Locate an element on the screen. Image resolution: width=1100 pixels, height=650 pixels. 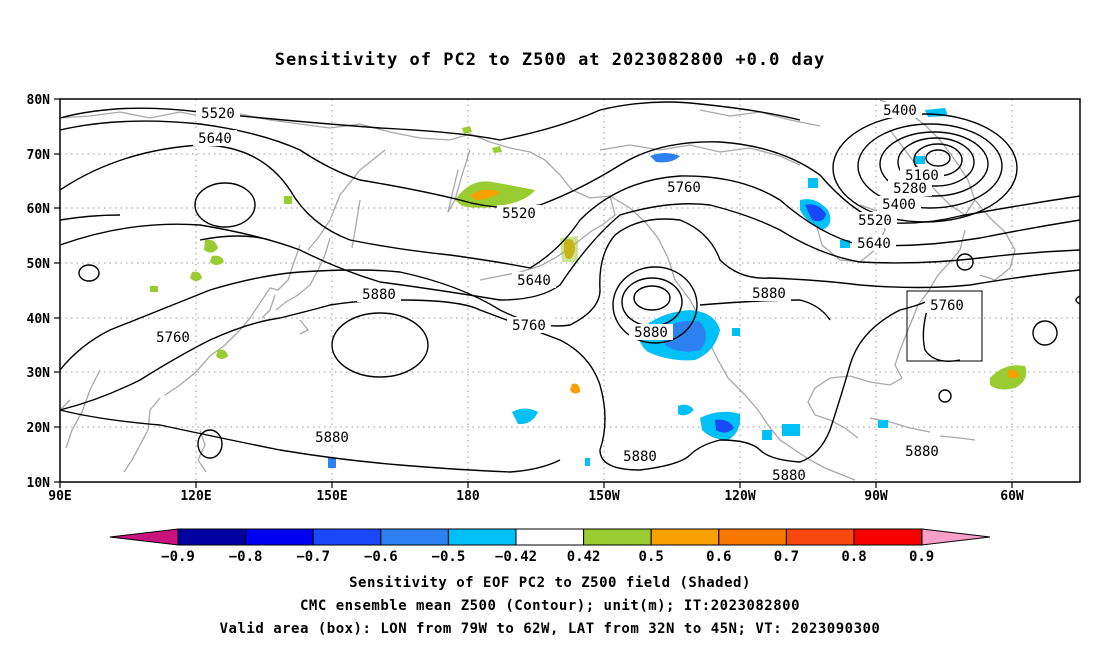
colorbar-tick-label: 0.6 is located at coordinates (718, 557).